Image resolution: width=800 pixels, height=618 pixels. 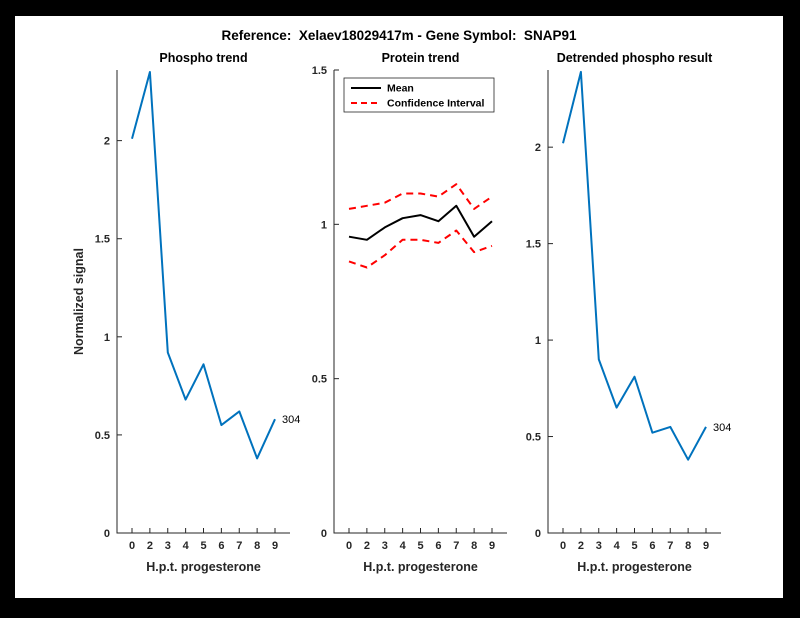 I want to click on subplot-title: Detrended phospho result, so click(x=635, y=58).